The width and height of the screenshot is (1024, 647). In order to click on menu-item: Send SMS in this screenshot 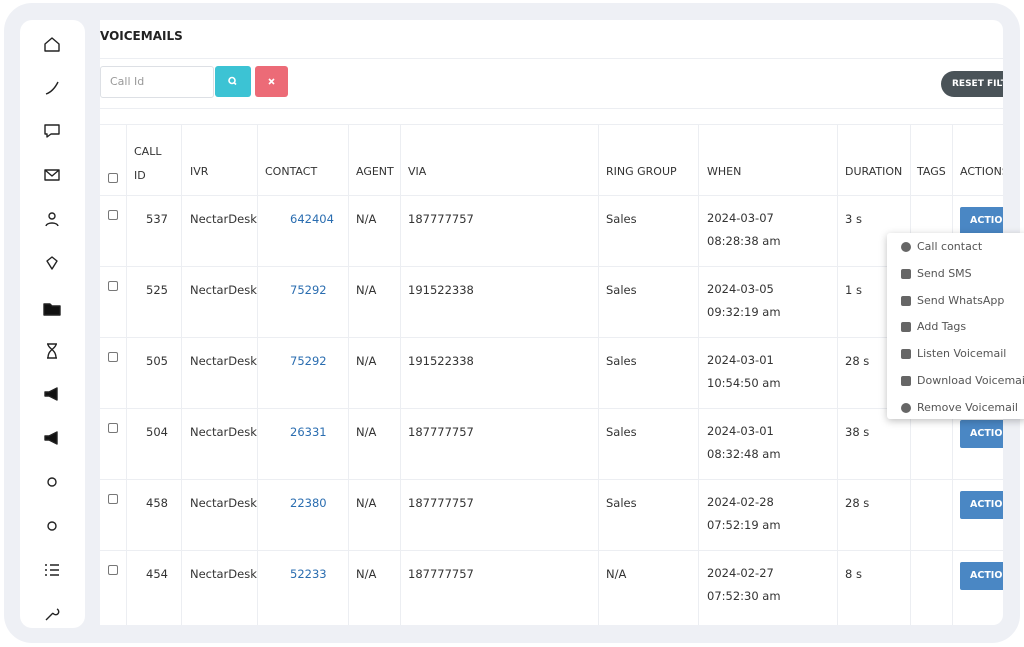, I will do `click(944, 273)`.